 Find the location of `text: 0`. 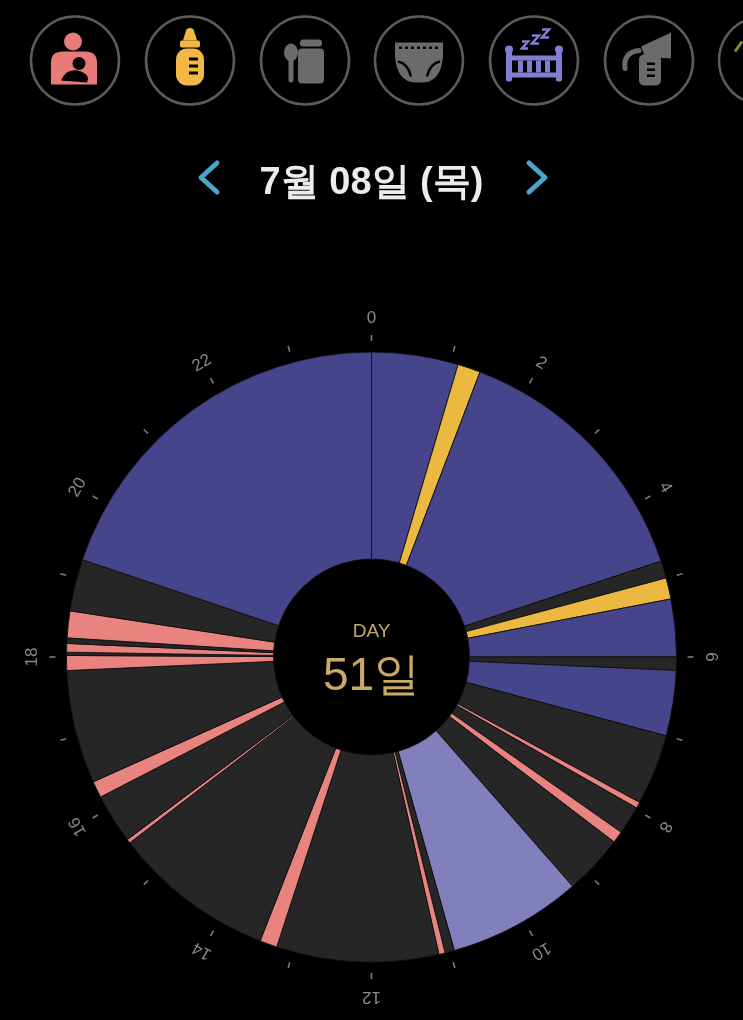

text: 0 is located at coordinates (371, 317).